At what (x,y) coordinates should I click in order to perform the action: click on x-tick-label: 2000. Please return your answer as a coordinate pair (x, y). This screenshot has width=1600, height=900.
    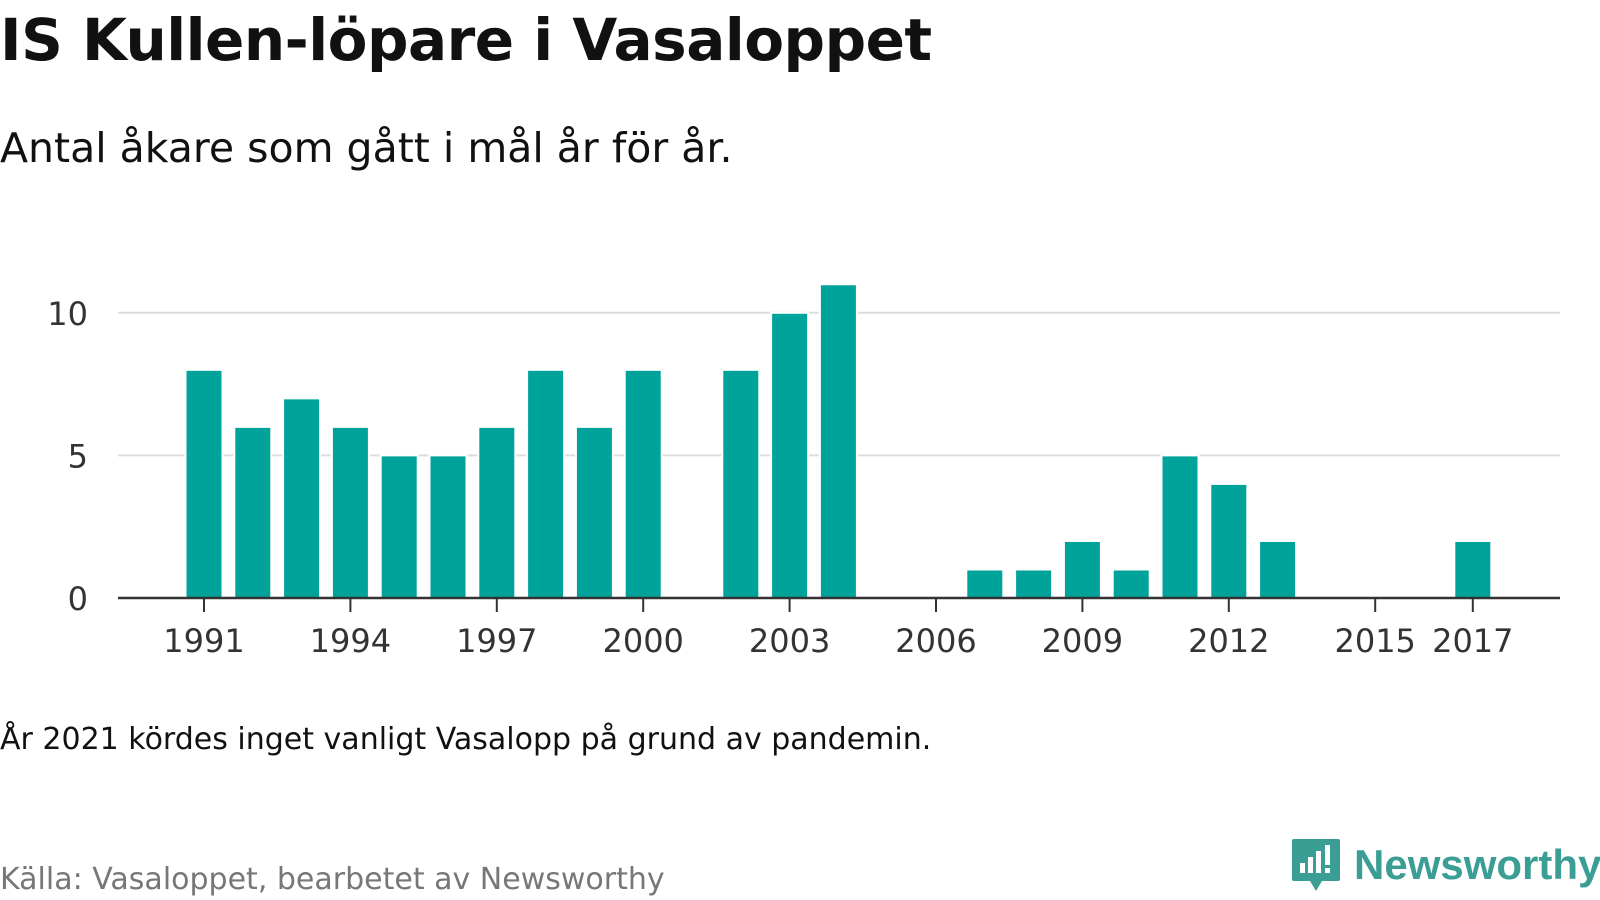
    Looking at the image, I should click on (642, 641).